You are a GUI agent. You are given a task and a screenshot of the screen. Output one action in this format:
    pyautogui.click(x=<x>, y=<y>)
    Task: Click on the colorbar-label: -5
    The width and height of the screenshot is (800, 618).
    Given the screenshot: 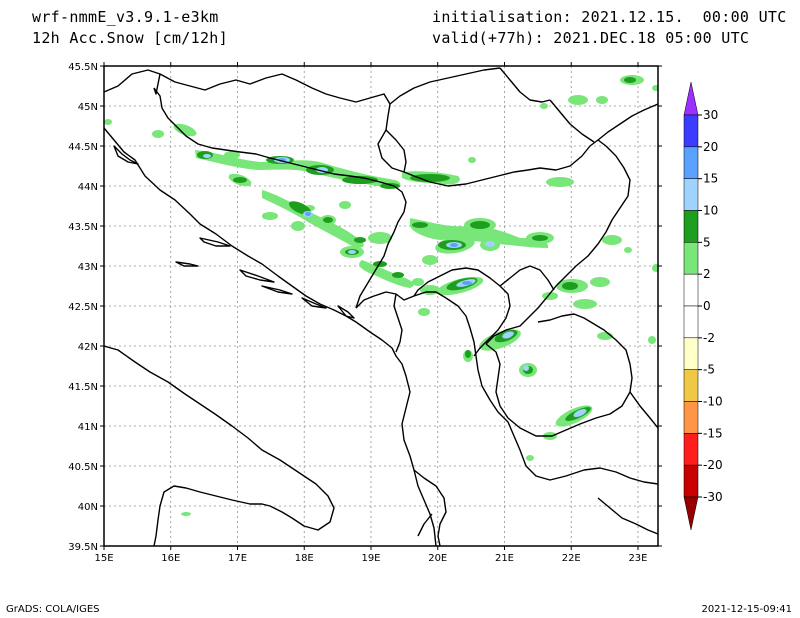 What is the action you would take?
    pyautogui.click(x=709, y=370)
    